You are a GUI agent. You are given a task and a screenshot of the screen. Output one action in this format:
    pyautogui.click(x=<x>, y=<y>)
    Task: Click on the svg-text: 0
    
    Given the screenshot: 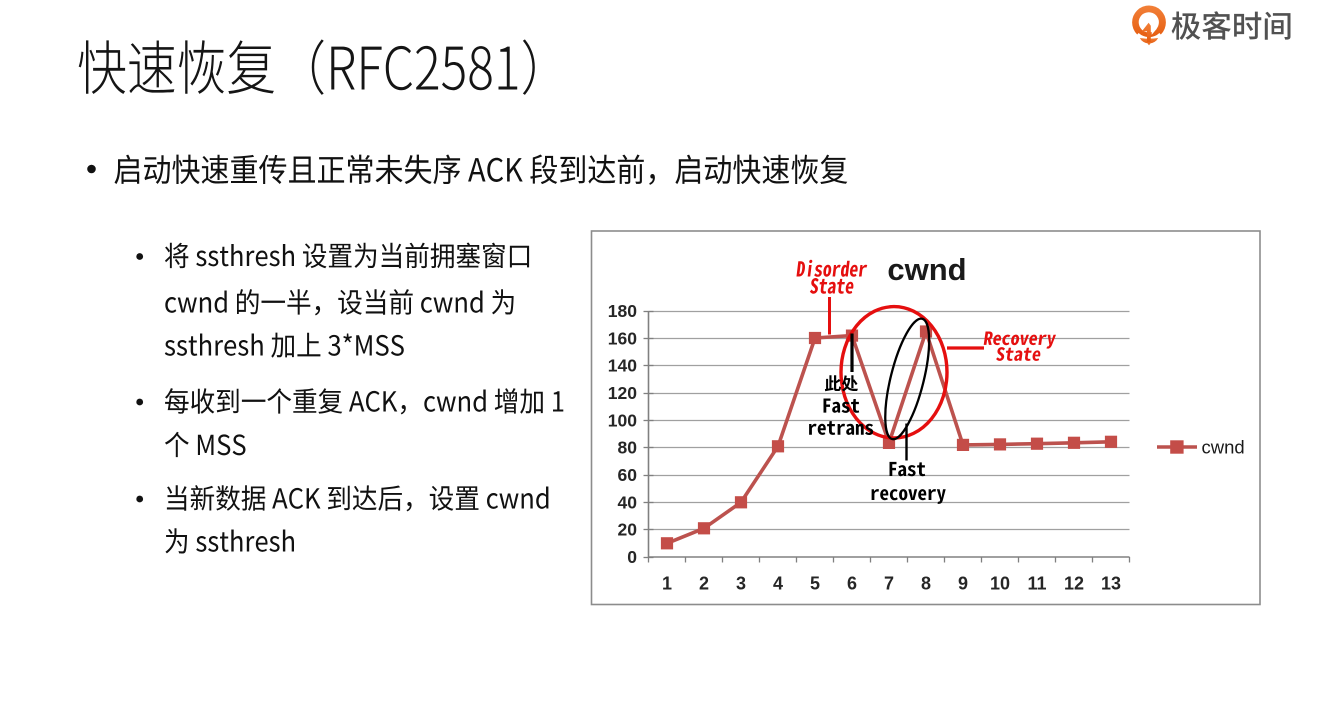 What is the action you would take?
    pyautogui.click(x=632, y=557)
    